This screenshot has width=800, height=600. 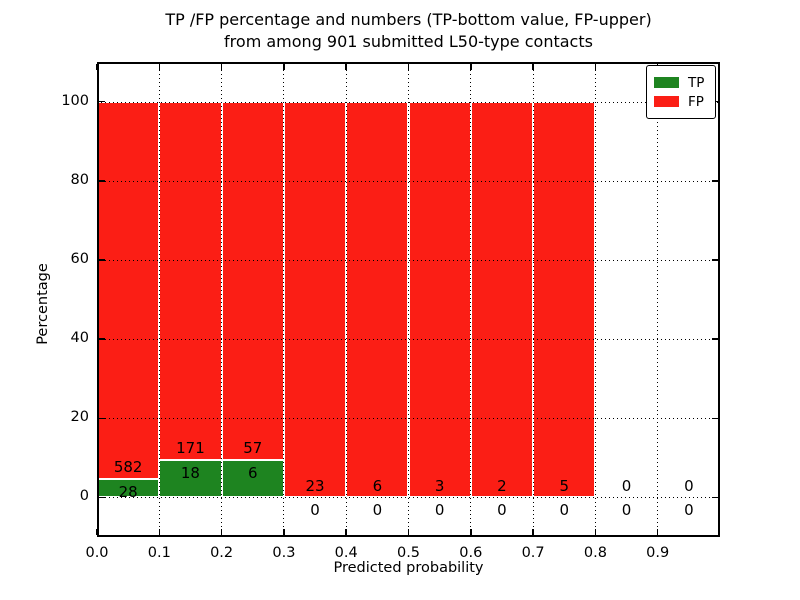 What do you see at coordinates (533, 553) in the screenshot?
I see `x-tick-label: 0.7` at bounding box center [533, 553].